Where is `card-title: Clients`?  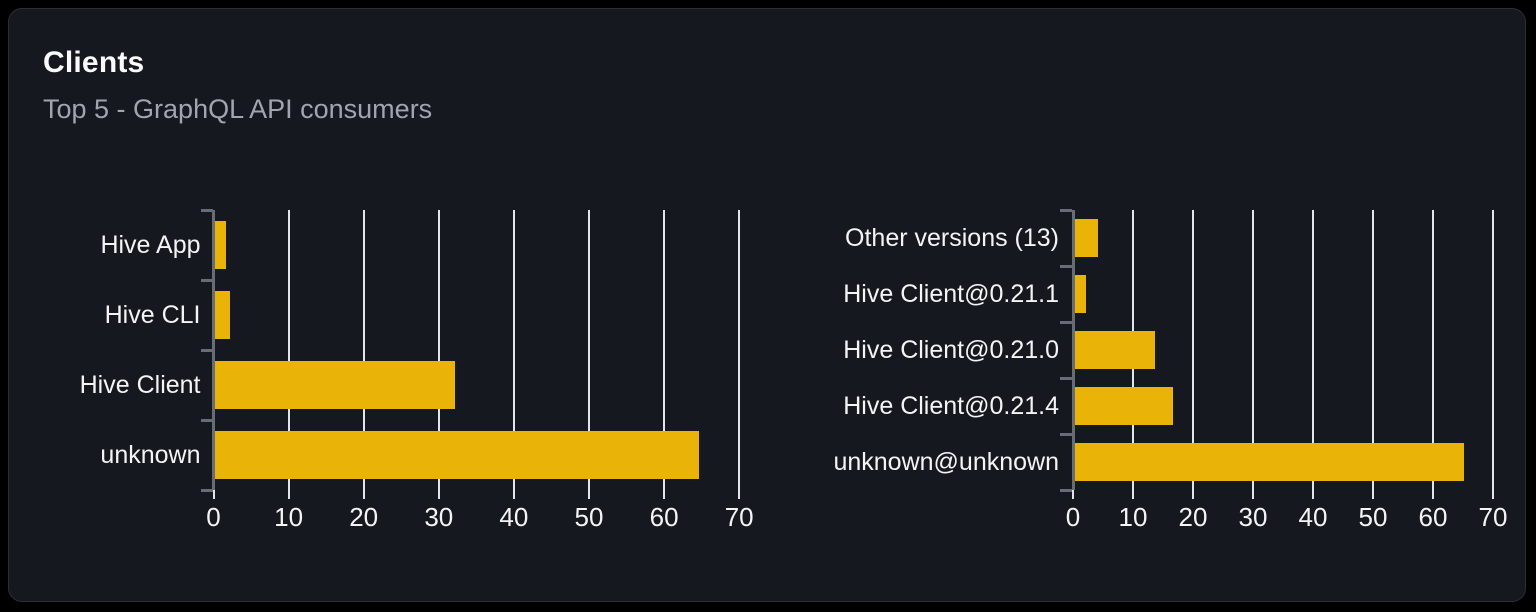
card-title: Clients is located at coordinates (94, 62).